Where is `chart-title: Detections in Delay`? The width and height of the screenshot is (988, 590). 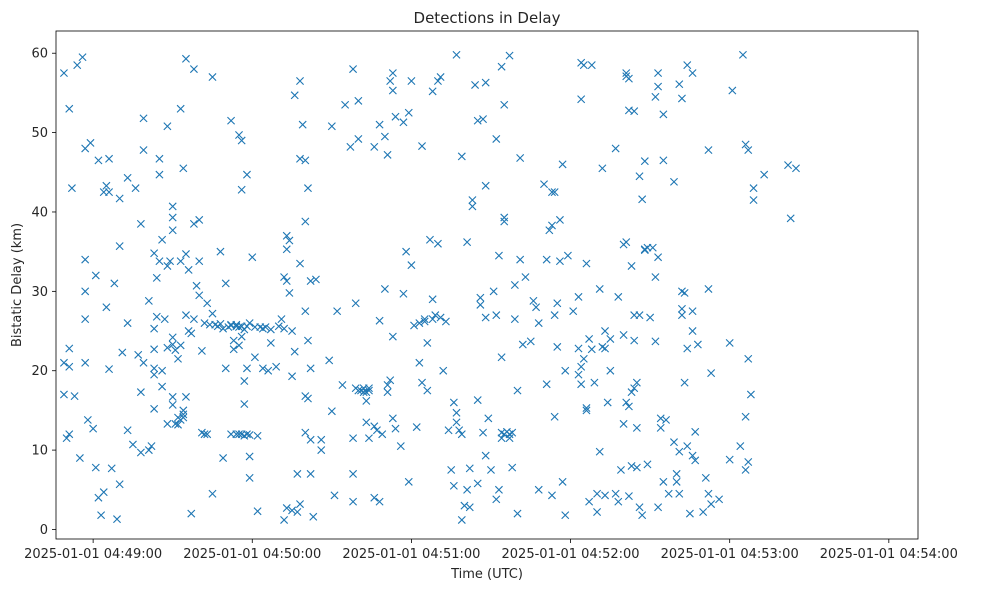
chart-title: Detections in Delay is located at coordinates (487, 18).